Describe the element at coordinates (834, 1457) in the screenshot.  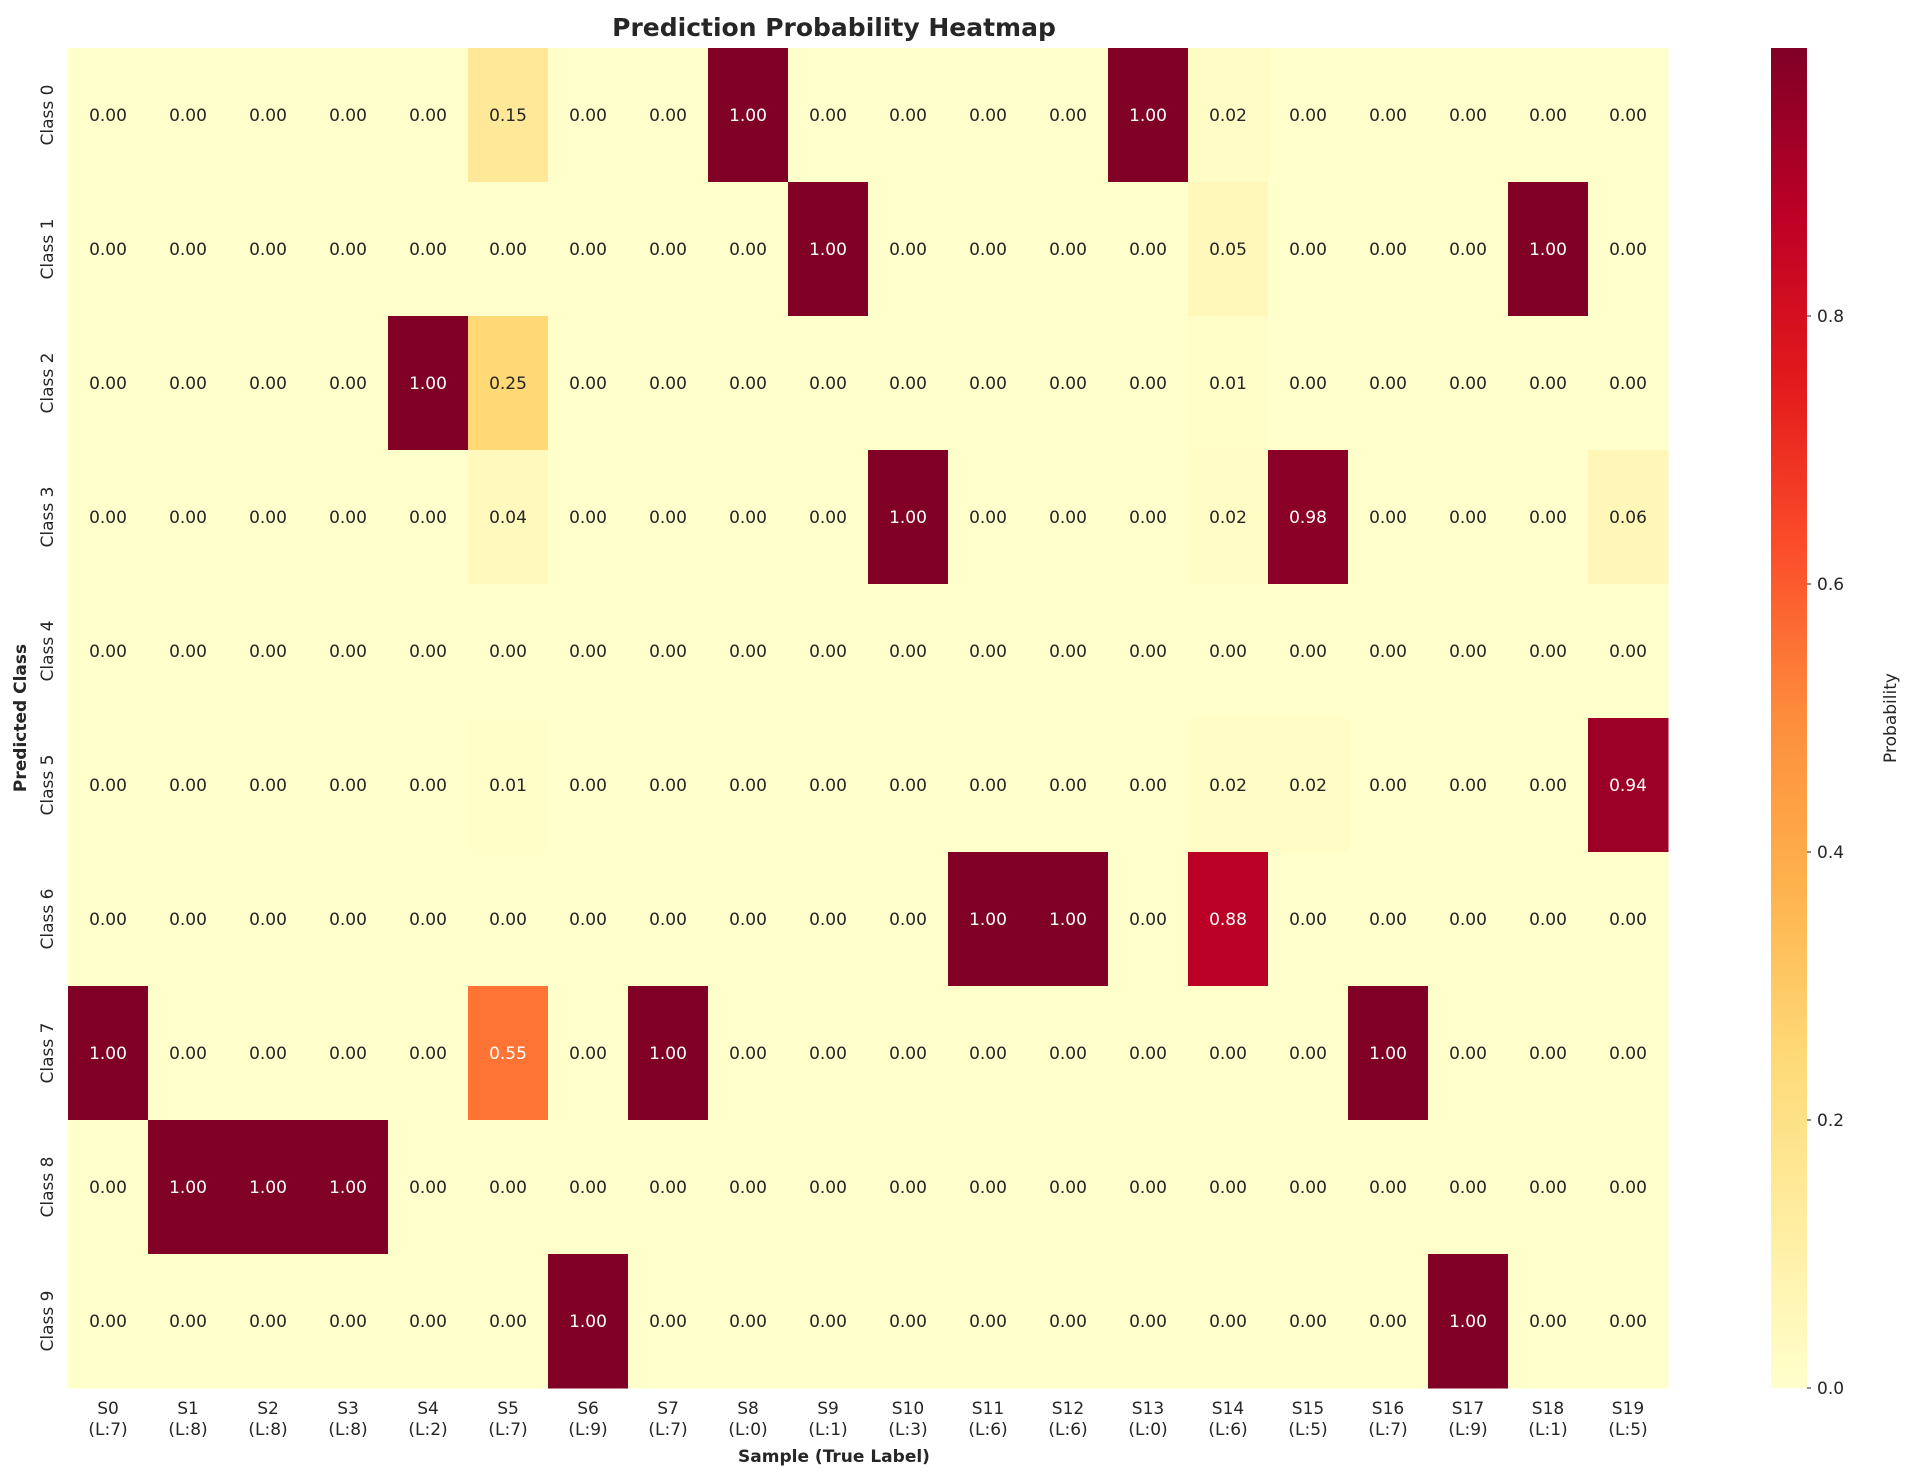
I see `x-axis-label: Sample (True Label)` at that location.